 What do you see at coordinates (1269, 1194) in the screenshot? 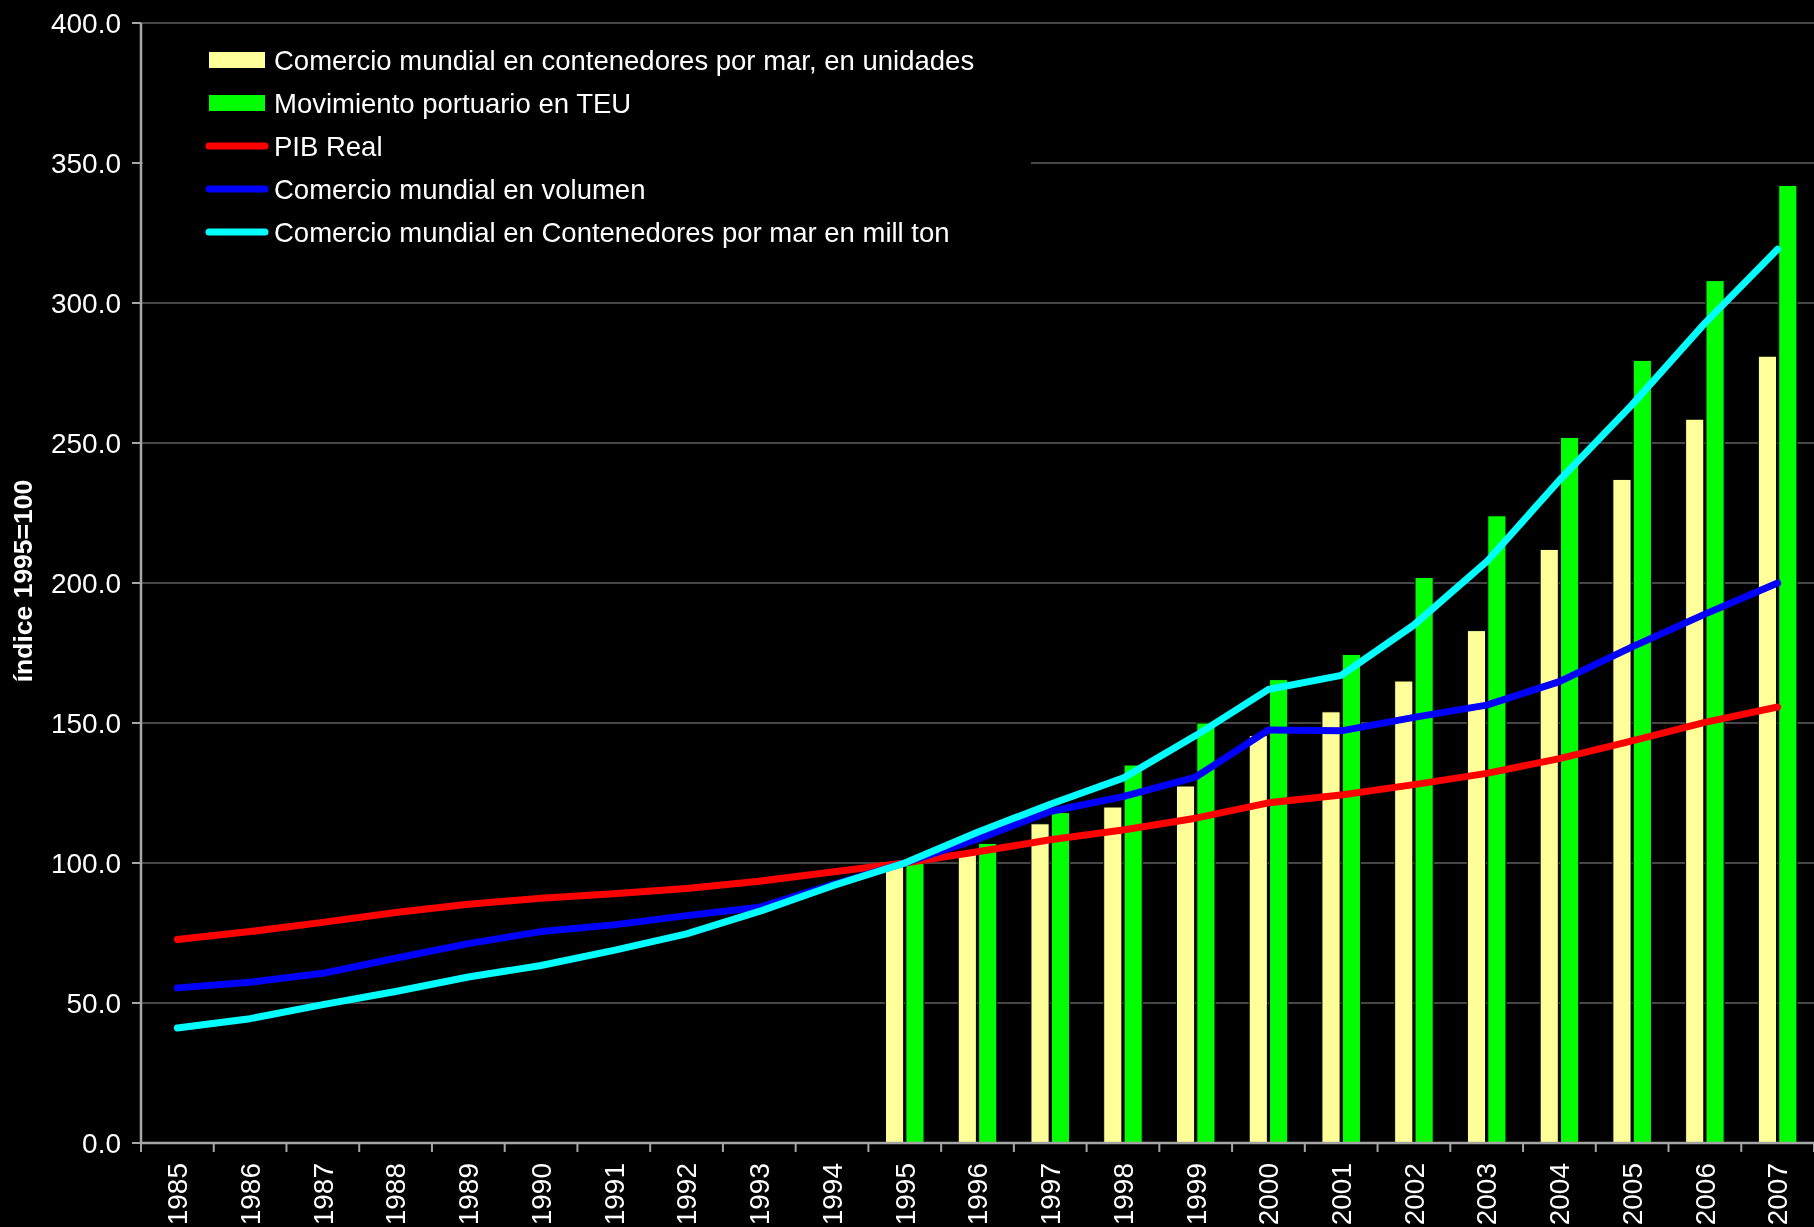
I see `x-tick-label: 2000` at bounding box center [1269, 1194].